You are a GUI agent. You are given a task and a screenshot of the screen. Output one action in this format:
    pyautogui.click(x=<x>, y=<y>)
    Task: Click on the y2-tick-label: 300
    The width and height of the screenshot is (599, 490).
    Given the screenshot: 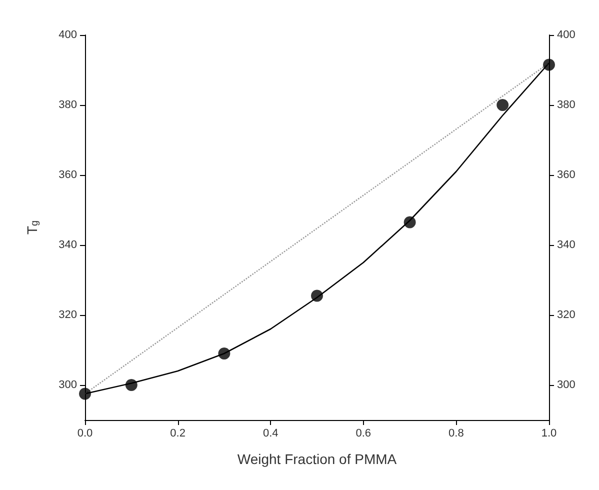 What is the action you would take?
    pyautogui.click(x=566, y=385)
    